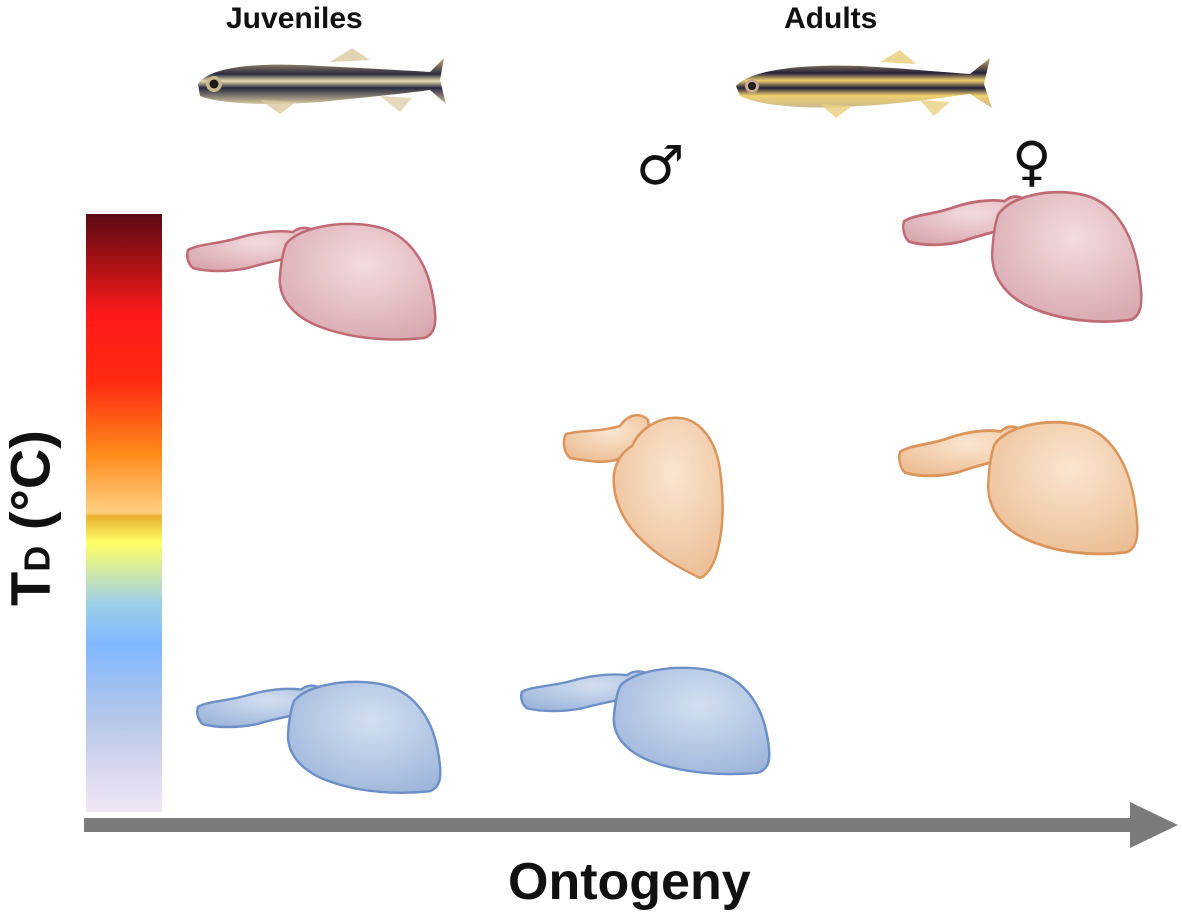  What do you see at coordinates (643, 496) in the screenshot?
I see `heart-male-mid-temp` at bounding box center [643, 496].